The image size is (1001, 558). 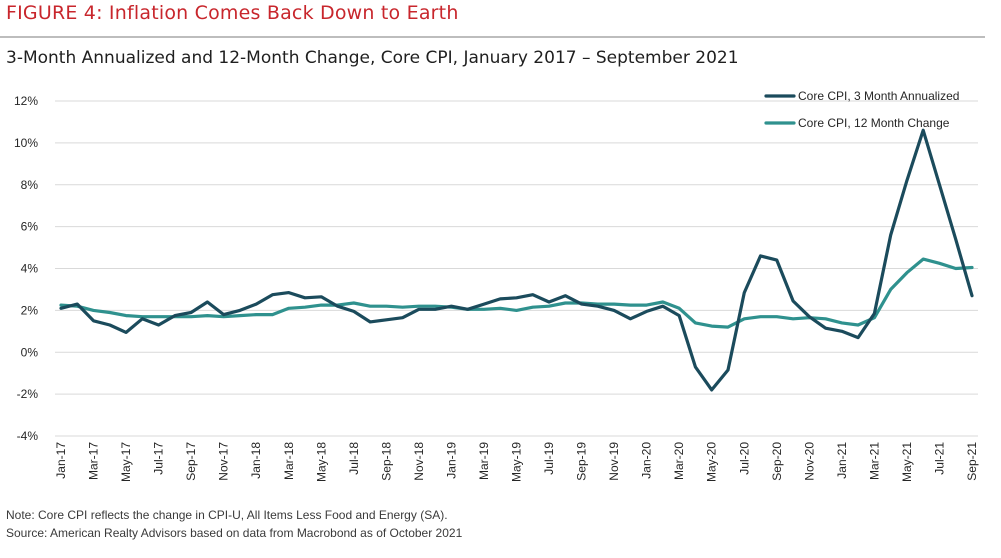 I want to click on x-tick-label: Nov-20, so click(x=809, y=461).